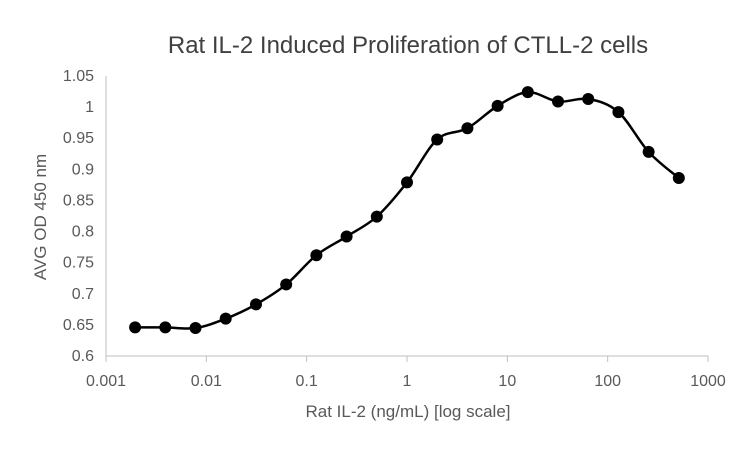  I want to click on x-tick-labels: 0.001 0.01 0.1 1 10 100 1000, so click(406, 373).